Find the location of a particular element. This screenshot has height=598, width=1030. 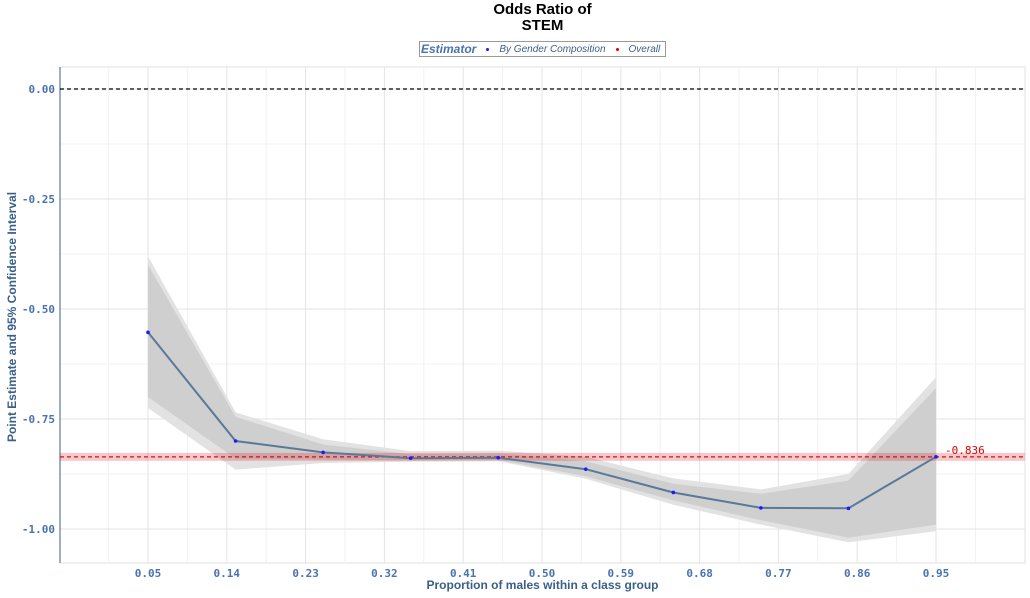

legend-dot-by-gender is located at coordinates (488, 49).